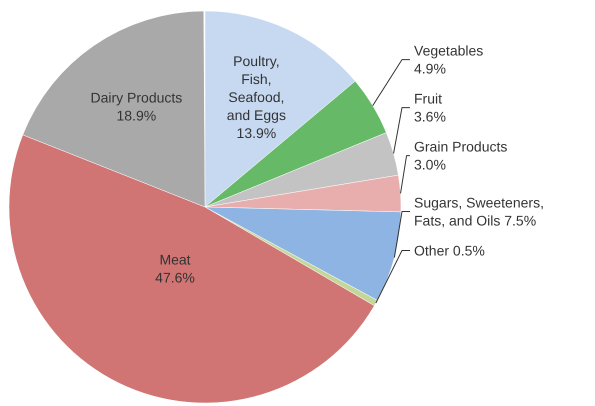 Image resolution: width=595 pixels, height=406 pixels. I want to click on data-label: 47.6%, so click(175, 278).